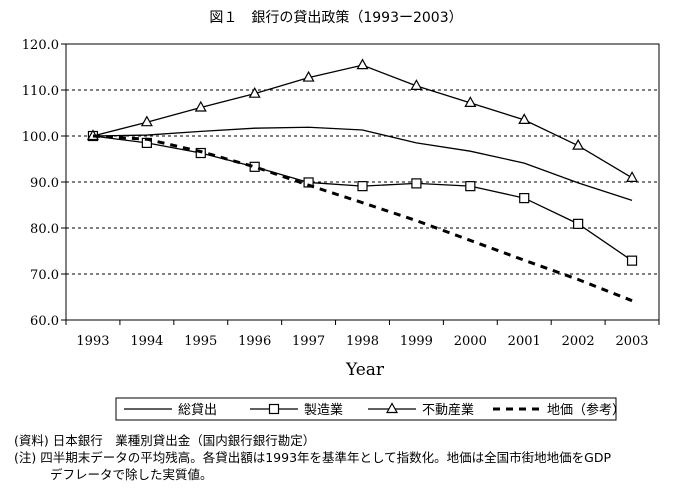 The height and width of the screenshot is (496, 673). I want to click on footnote-continued: デフレータで除した実質値。, so click(131, 474).